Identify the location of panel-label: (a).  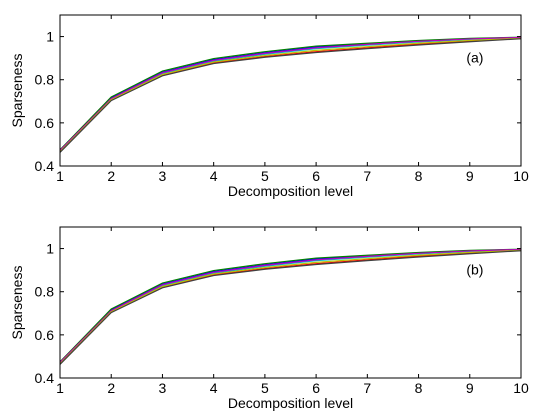
(474, 57).